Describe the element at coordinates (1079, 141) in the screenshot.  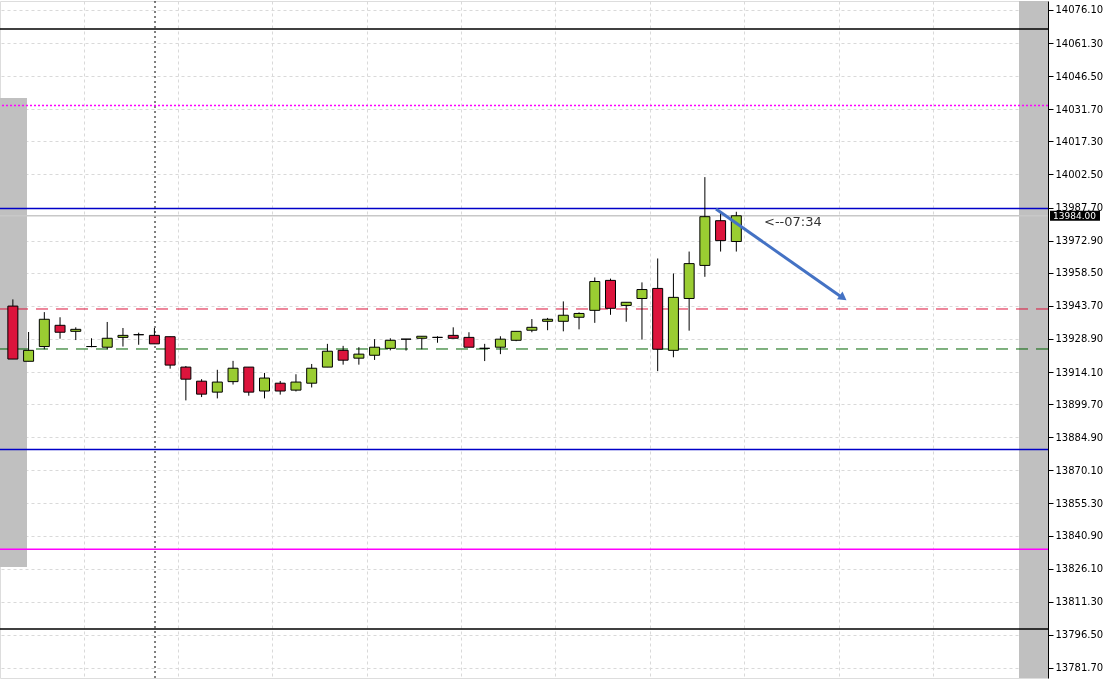
I see `y-tick-label: 14017.30` at that location.